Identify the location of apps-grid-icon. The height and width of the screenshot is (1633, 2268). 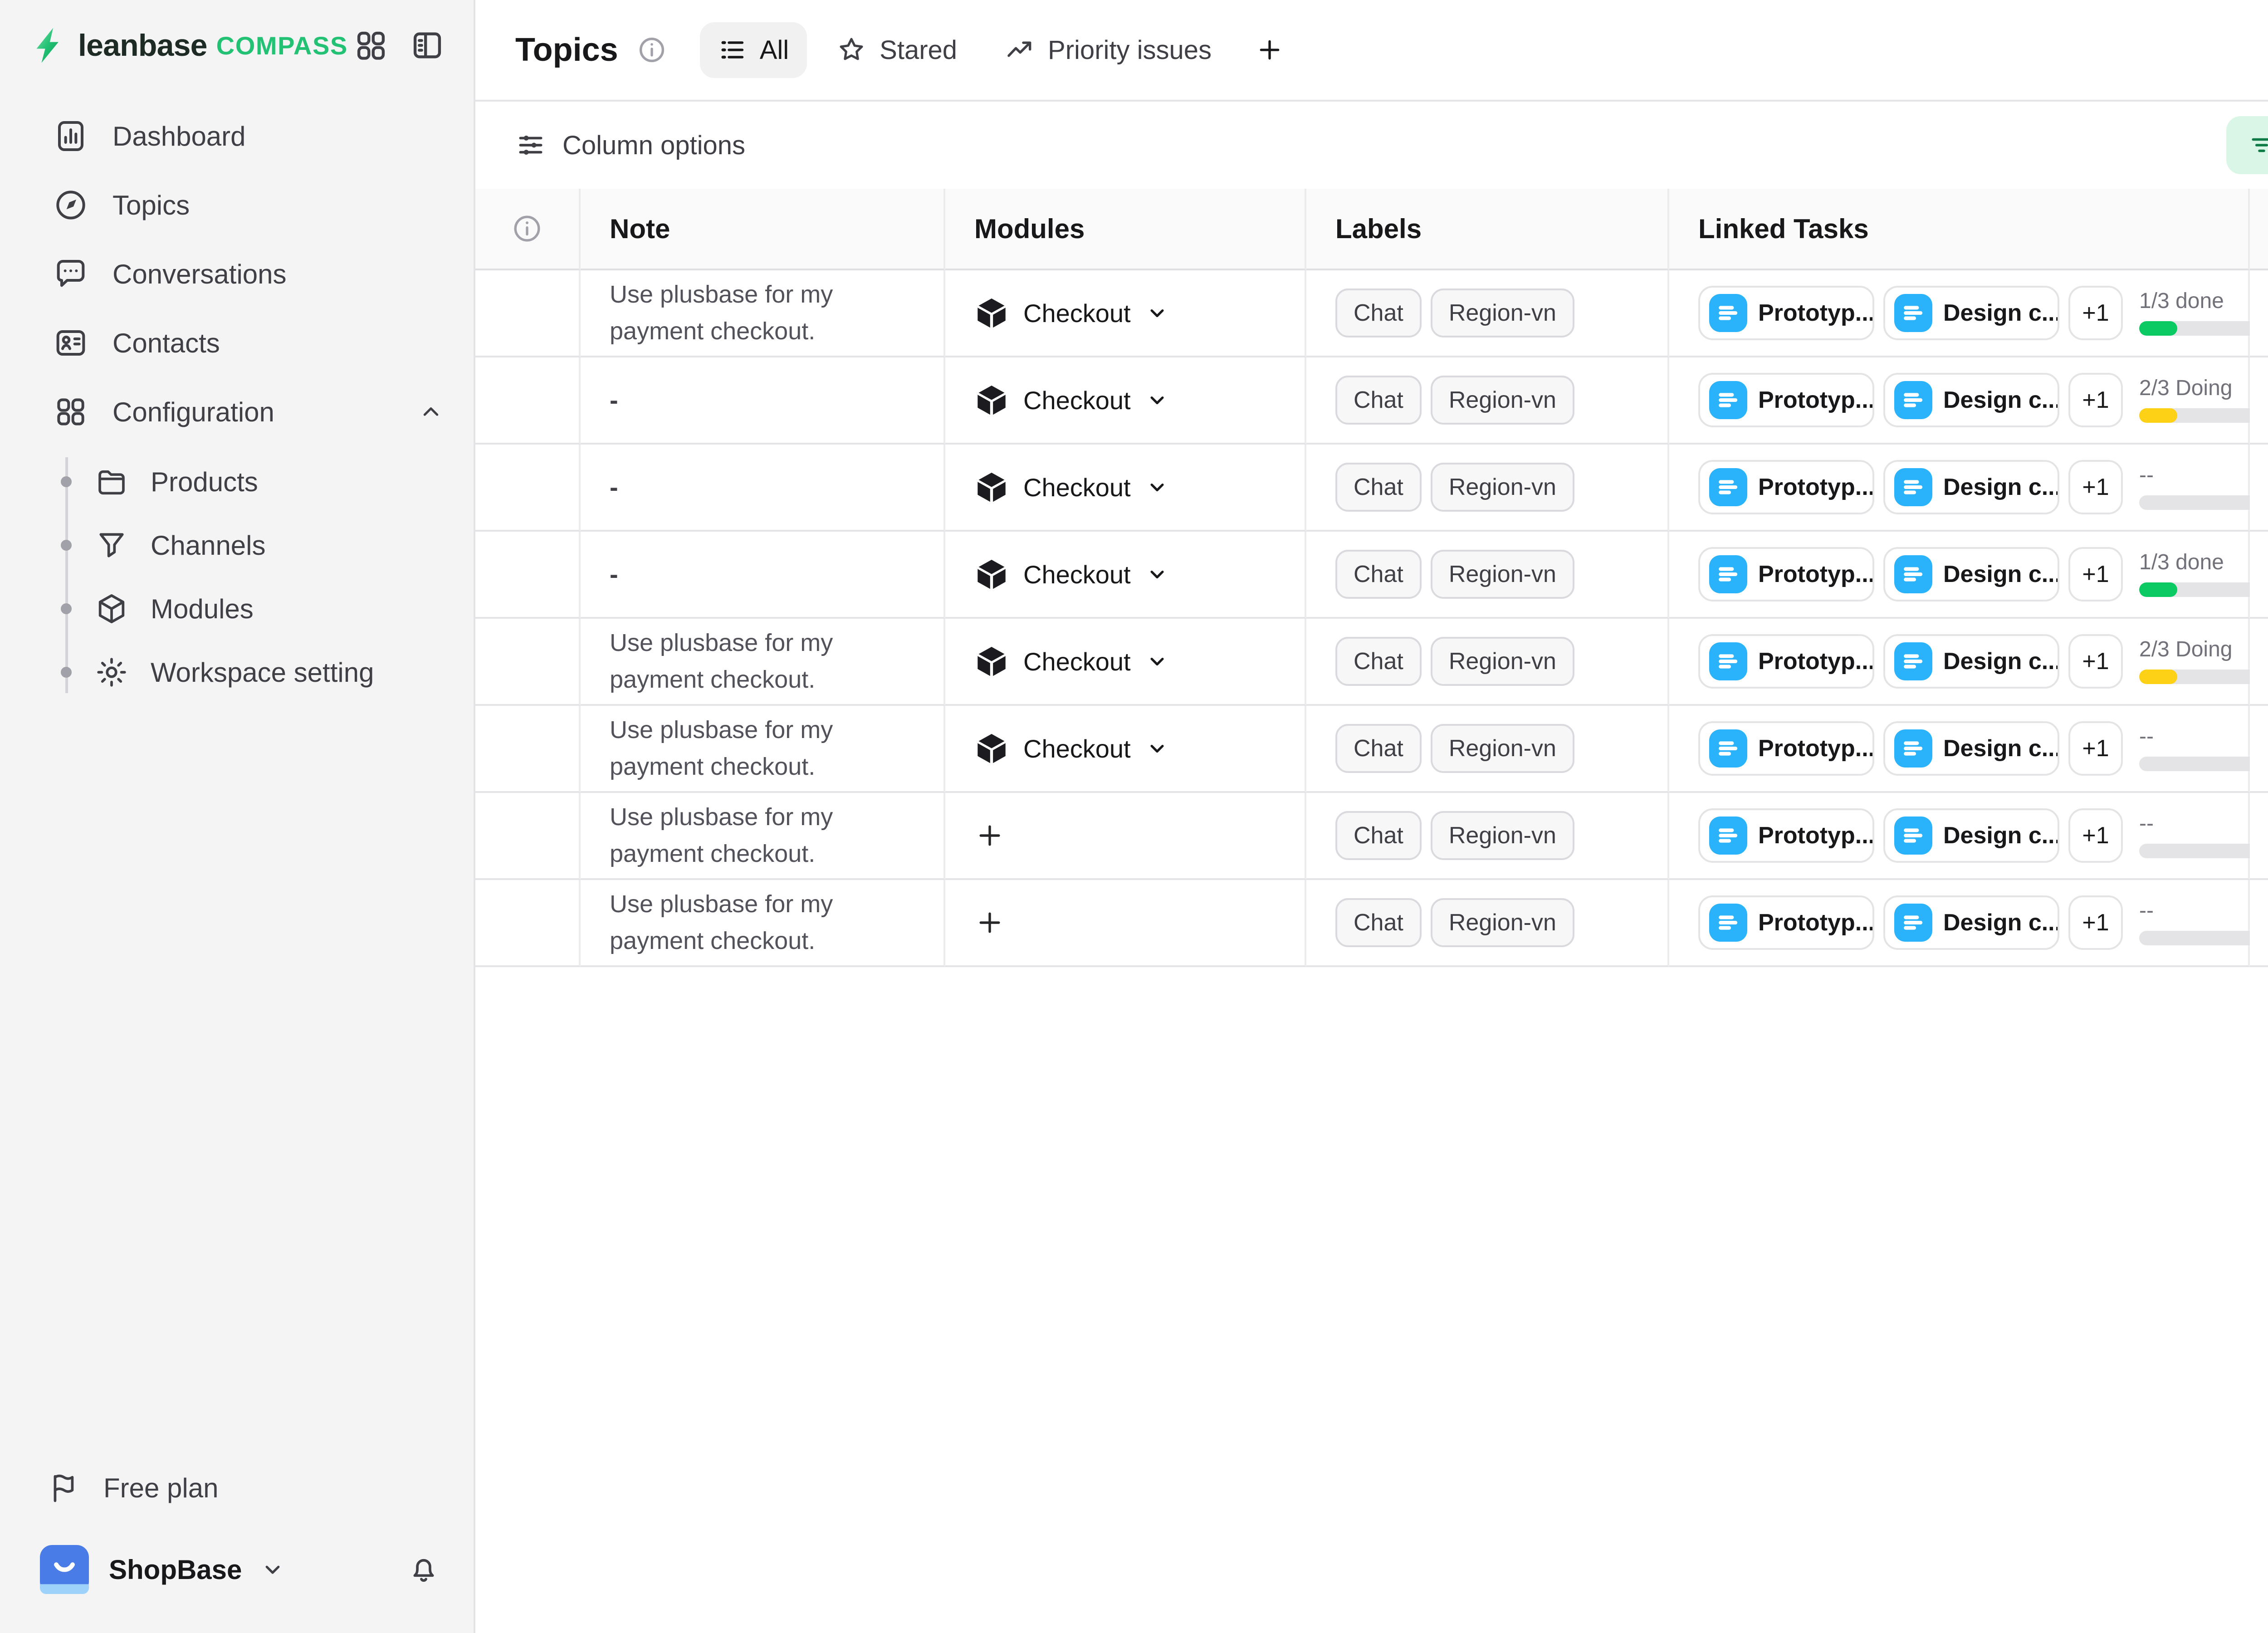
(371, 45).